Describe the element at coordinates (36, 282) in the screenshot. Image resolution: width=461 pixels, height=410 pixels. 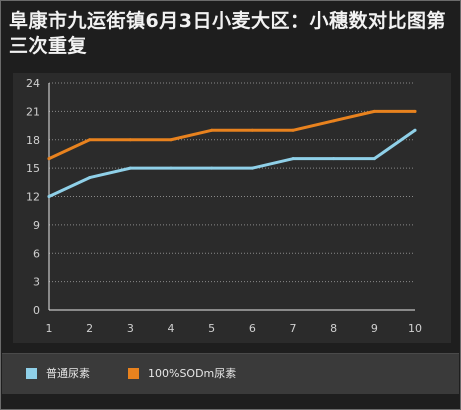
I see `y-tick-label-3: 3` at that location.